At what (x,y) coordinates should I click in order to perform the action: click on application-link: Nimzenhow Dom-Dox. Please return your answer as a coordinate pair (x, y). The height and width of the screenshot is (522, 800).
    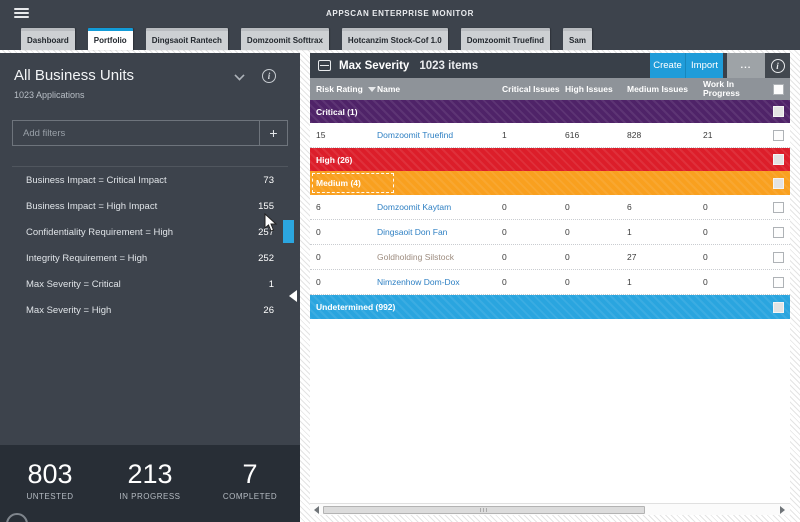
    Looking at the image, I should click on (418, 282).